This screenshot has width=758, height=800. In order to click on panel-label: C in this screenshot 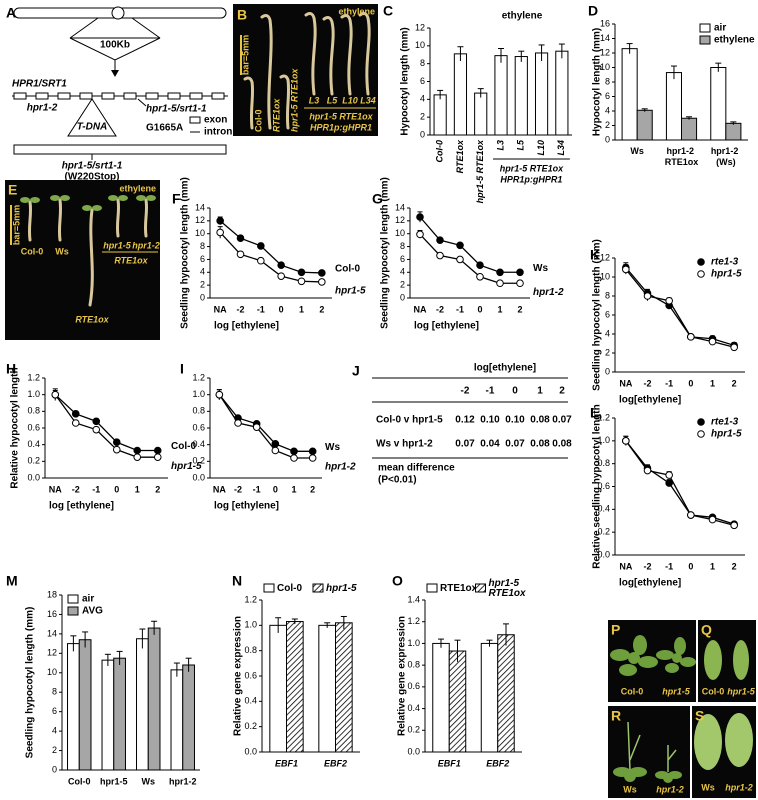, I will do `click(388, 11)`.